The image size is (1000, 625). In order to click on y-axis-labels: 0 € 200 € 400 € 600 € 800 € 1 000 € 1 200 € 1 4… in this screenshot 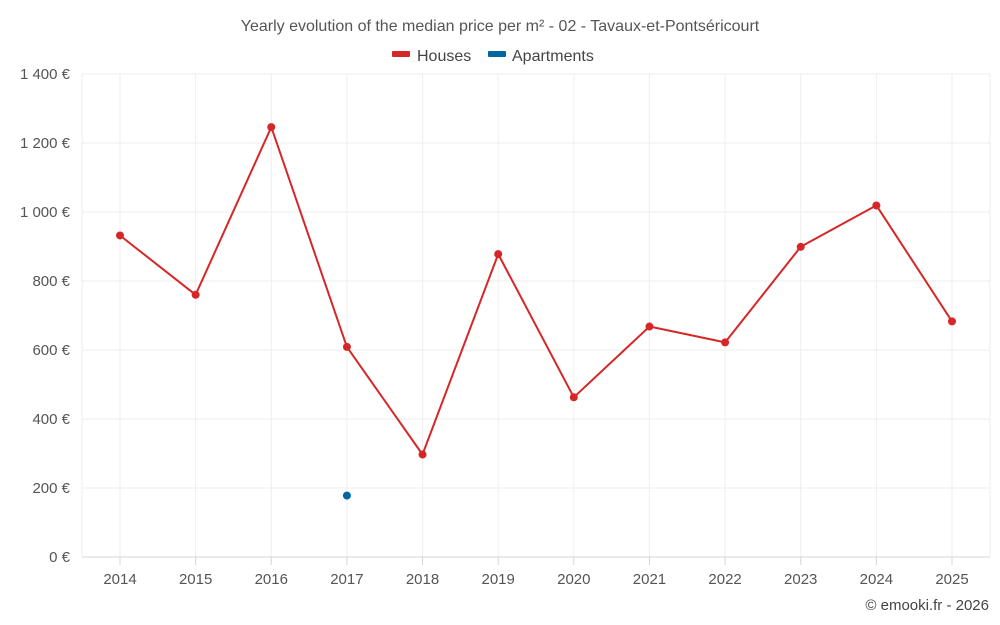, I will do `click(45, 316)`.